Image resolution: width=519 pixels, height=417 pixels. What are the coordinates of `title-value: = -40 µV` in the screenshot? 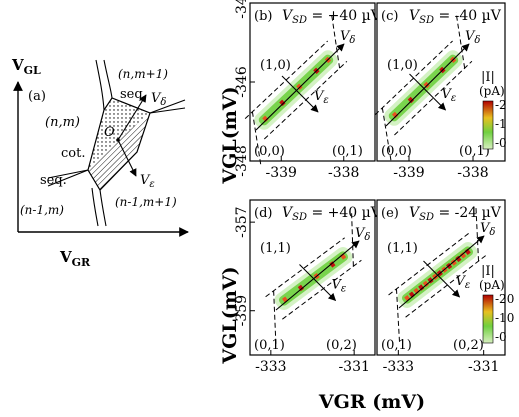 It's located at (468, 16).